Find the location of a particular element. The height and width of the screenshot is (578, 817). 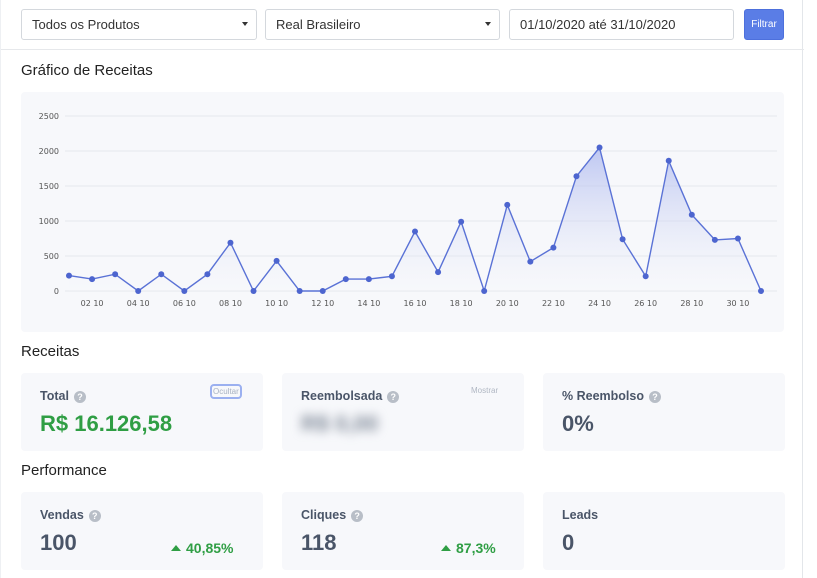

total-revenue-value: R$ 16.126,58 is located at coordinates (106, 423).